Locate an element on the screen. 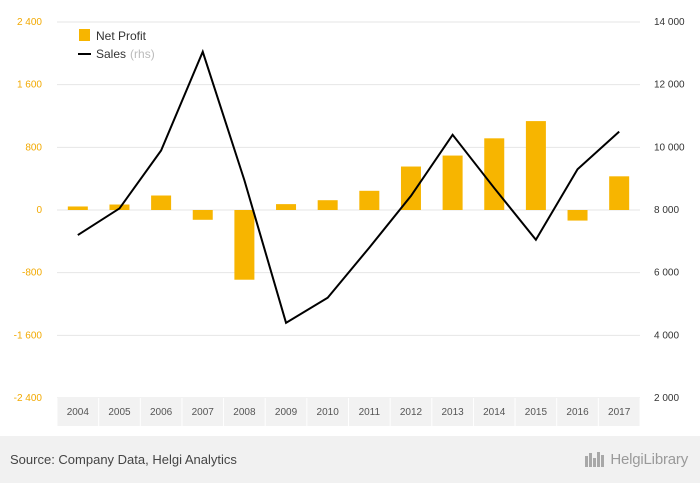 This screenshot has width=700, height=483. source-text: Source: Company Data, Helgi Analytics is located at coordinates (123, 459).